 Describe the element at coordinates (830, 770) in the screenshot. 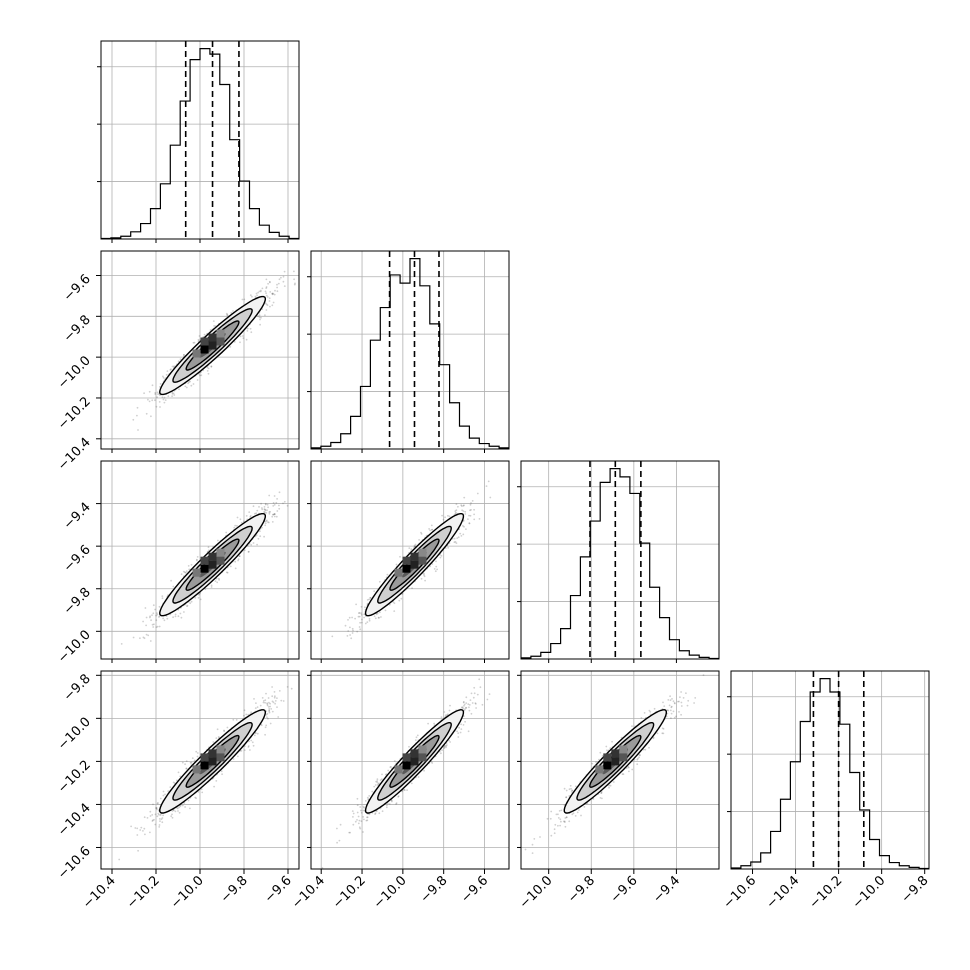

I see `panel-frame` at that location.